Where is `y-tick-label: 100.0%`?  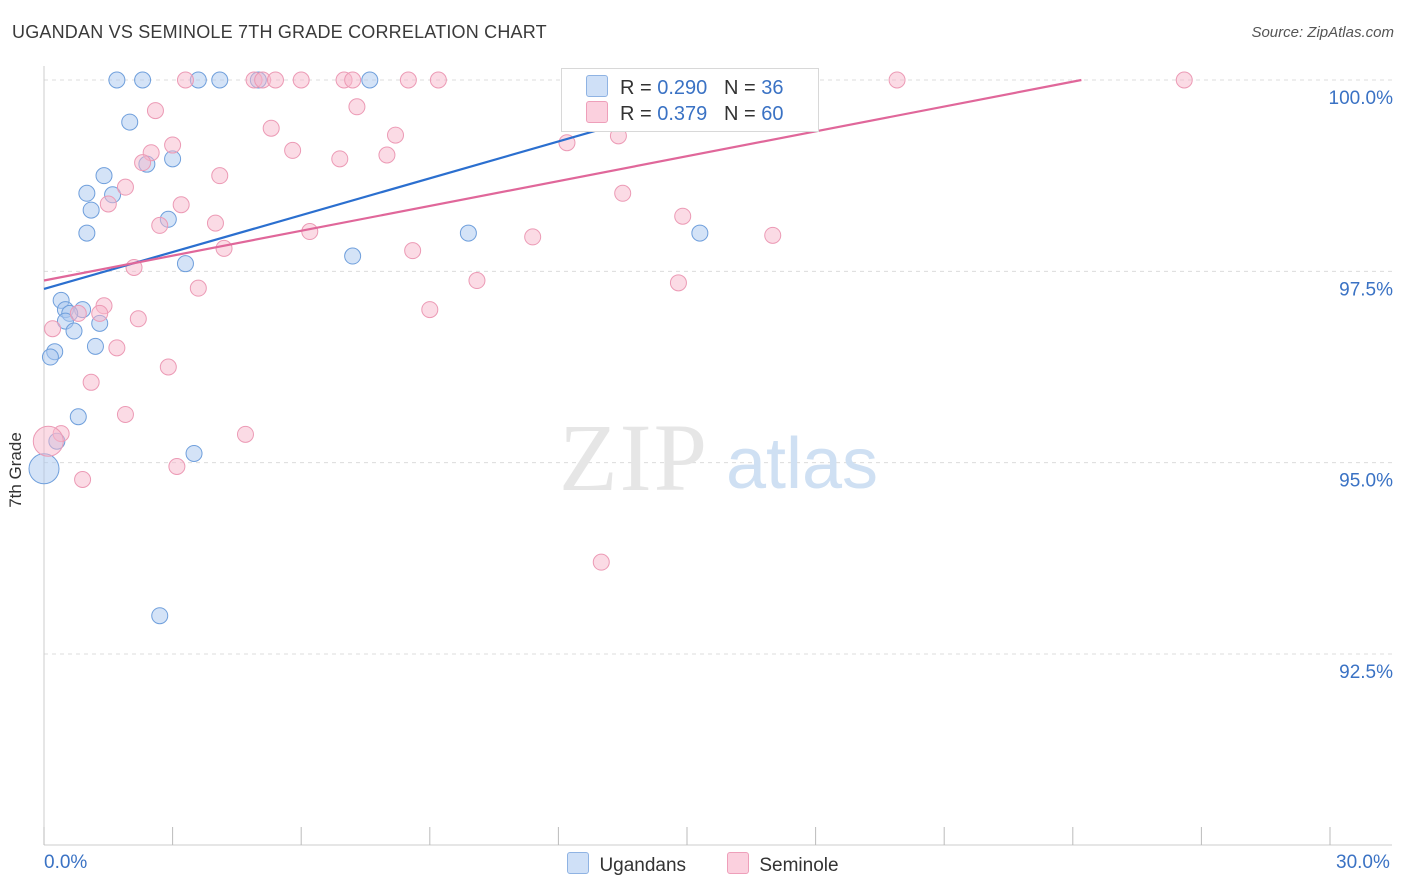 y-tick-label: 100.0% is located at coordinates (1361, 98).